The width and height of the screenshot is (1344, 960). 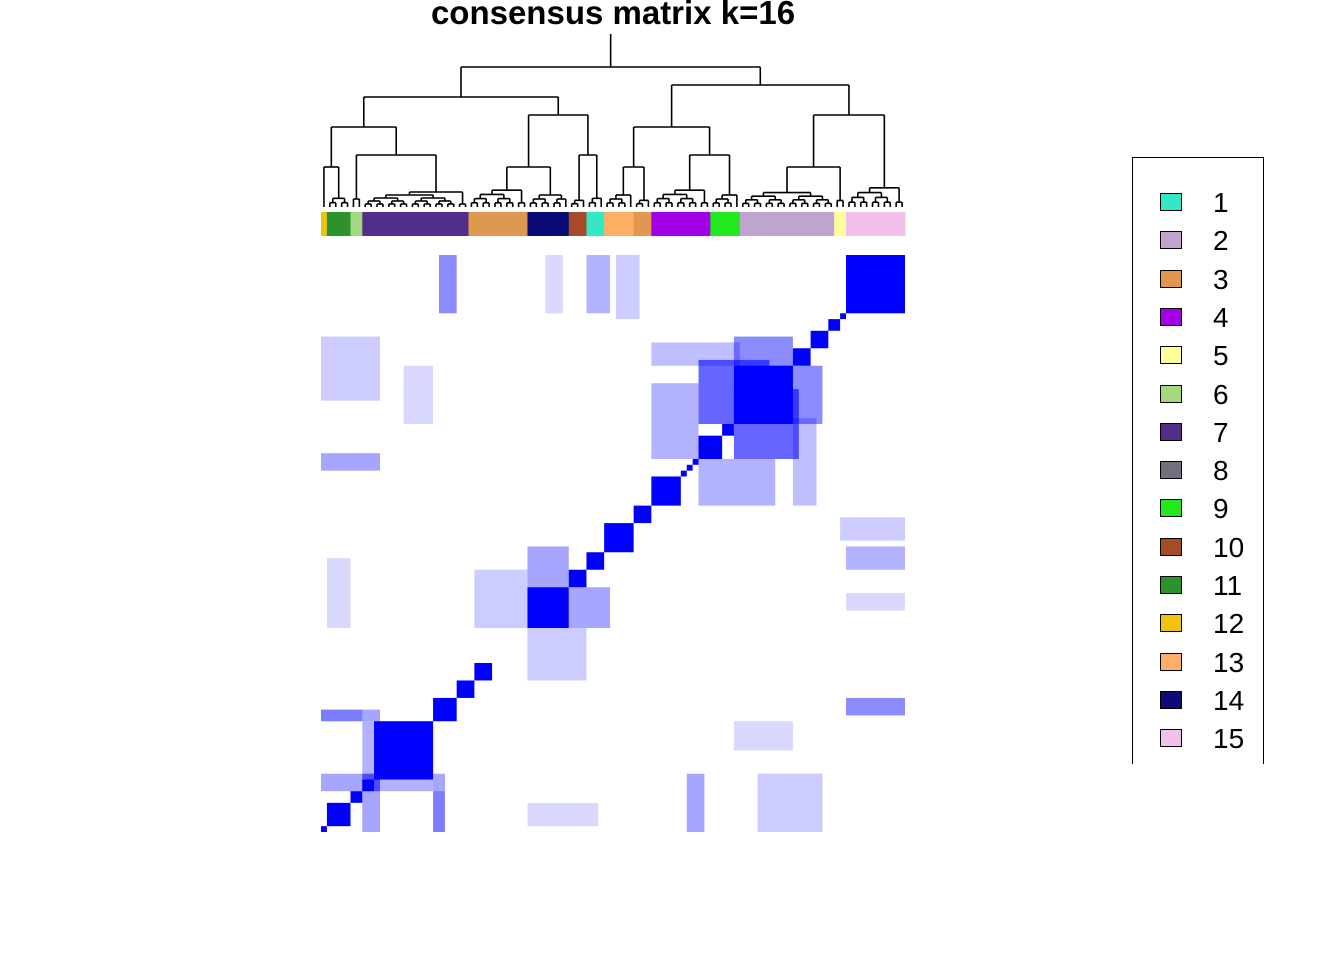 I want to click on legend-label: 5, so click(x=1221, y=356).